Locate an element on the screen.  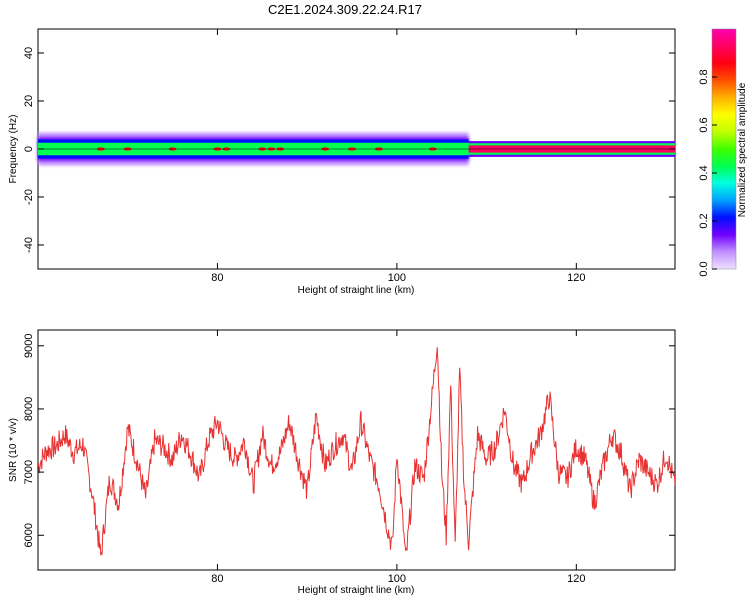
figure-title: C2E1.2024.309.22.24.R17 is located at coordinates (345, 9).